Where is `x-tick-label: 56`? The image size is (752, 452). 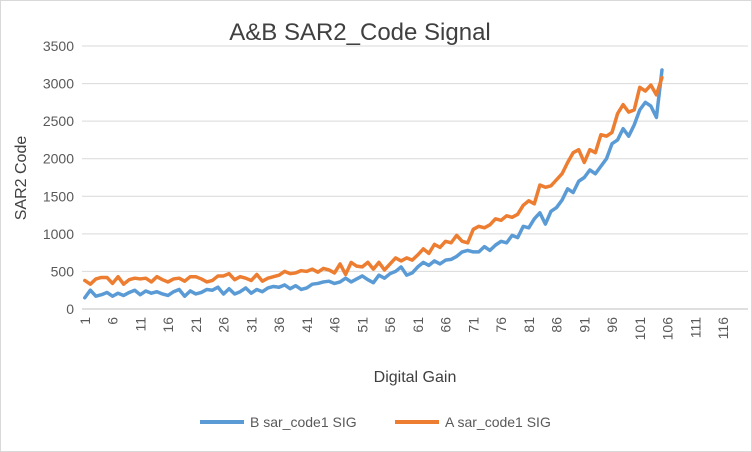 x-tick-label: 56 is located at coordinates (390, 325).